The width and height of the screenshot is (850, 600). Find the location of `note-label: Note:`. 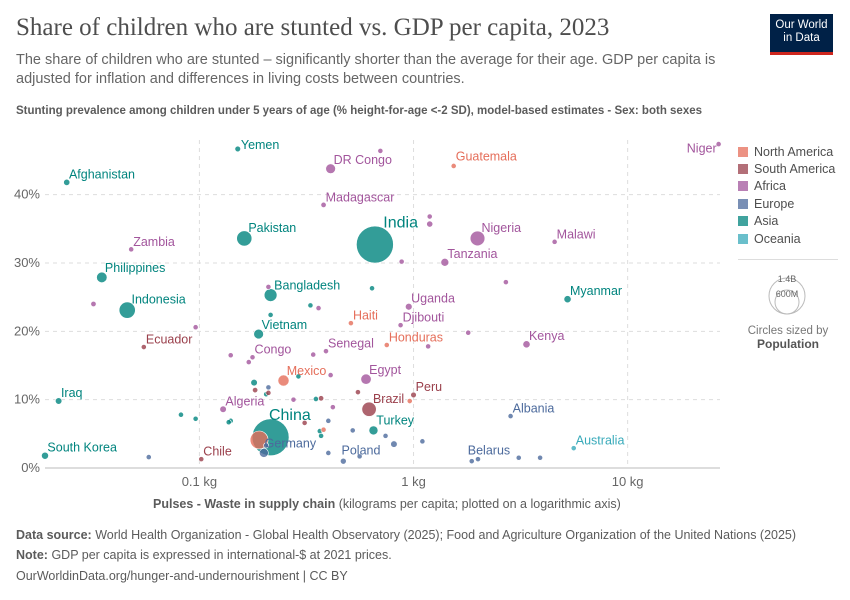

note-label: Note: is located at coordinates (32, 555).